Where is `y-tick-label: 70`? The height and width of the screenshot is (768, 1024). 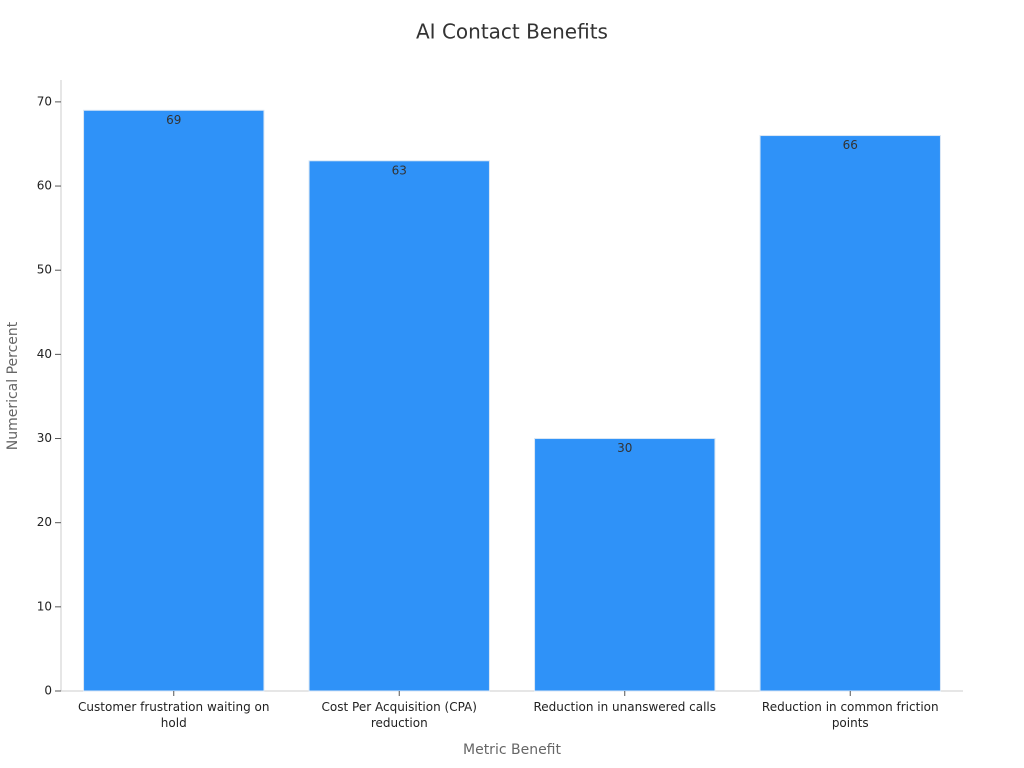 y-tick-label: 70 is located at coordinates (44, 101).